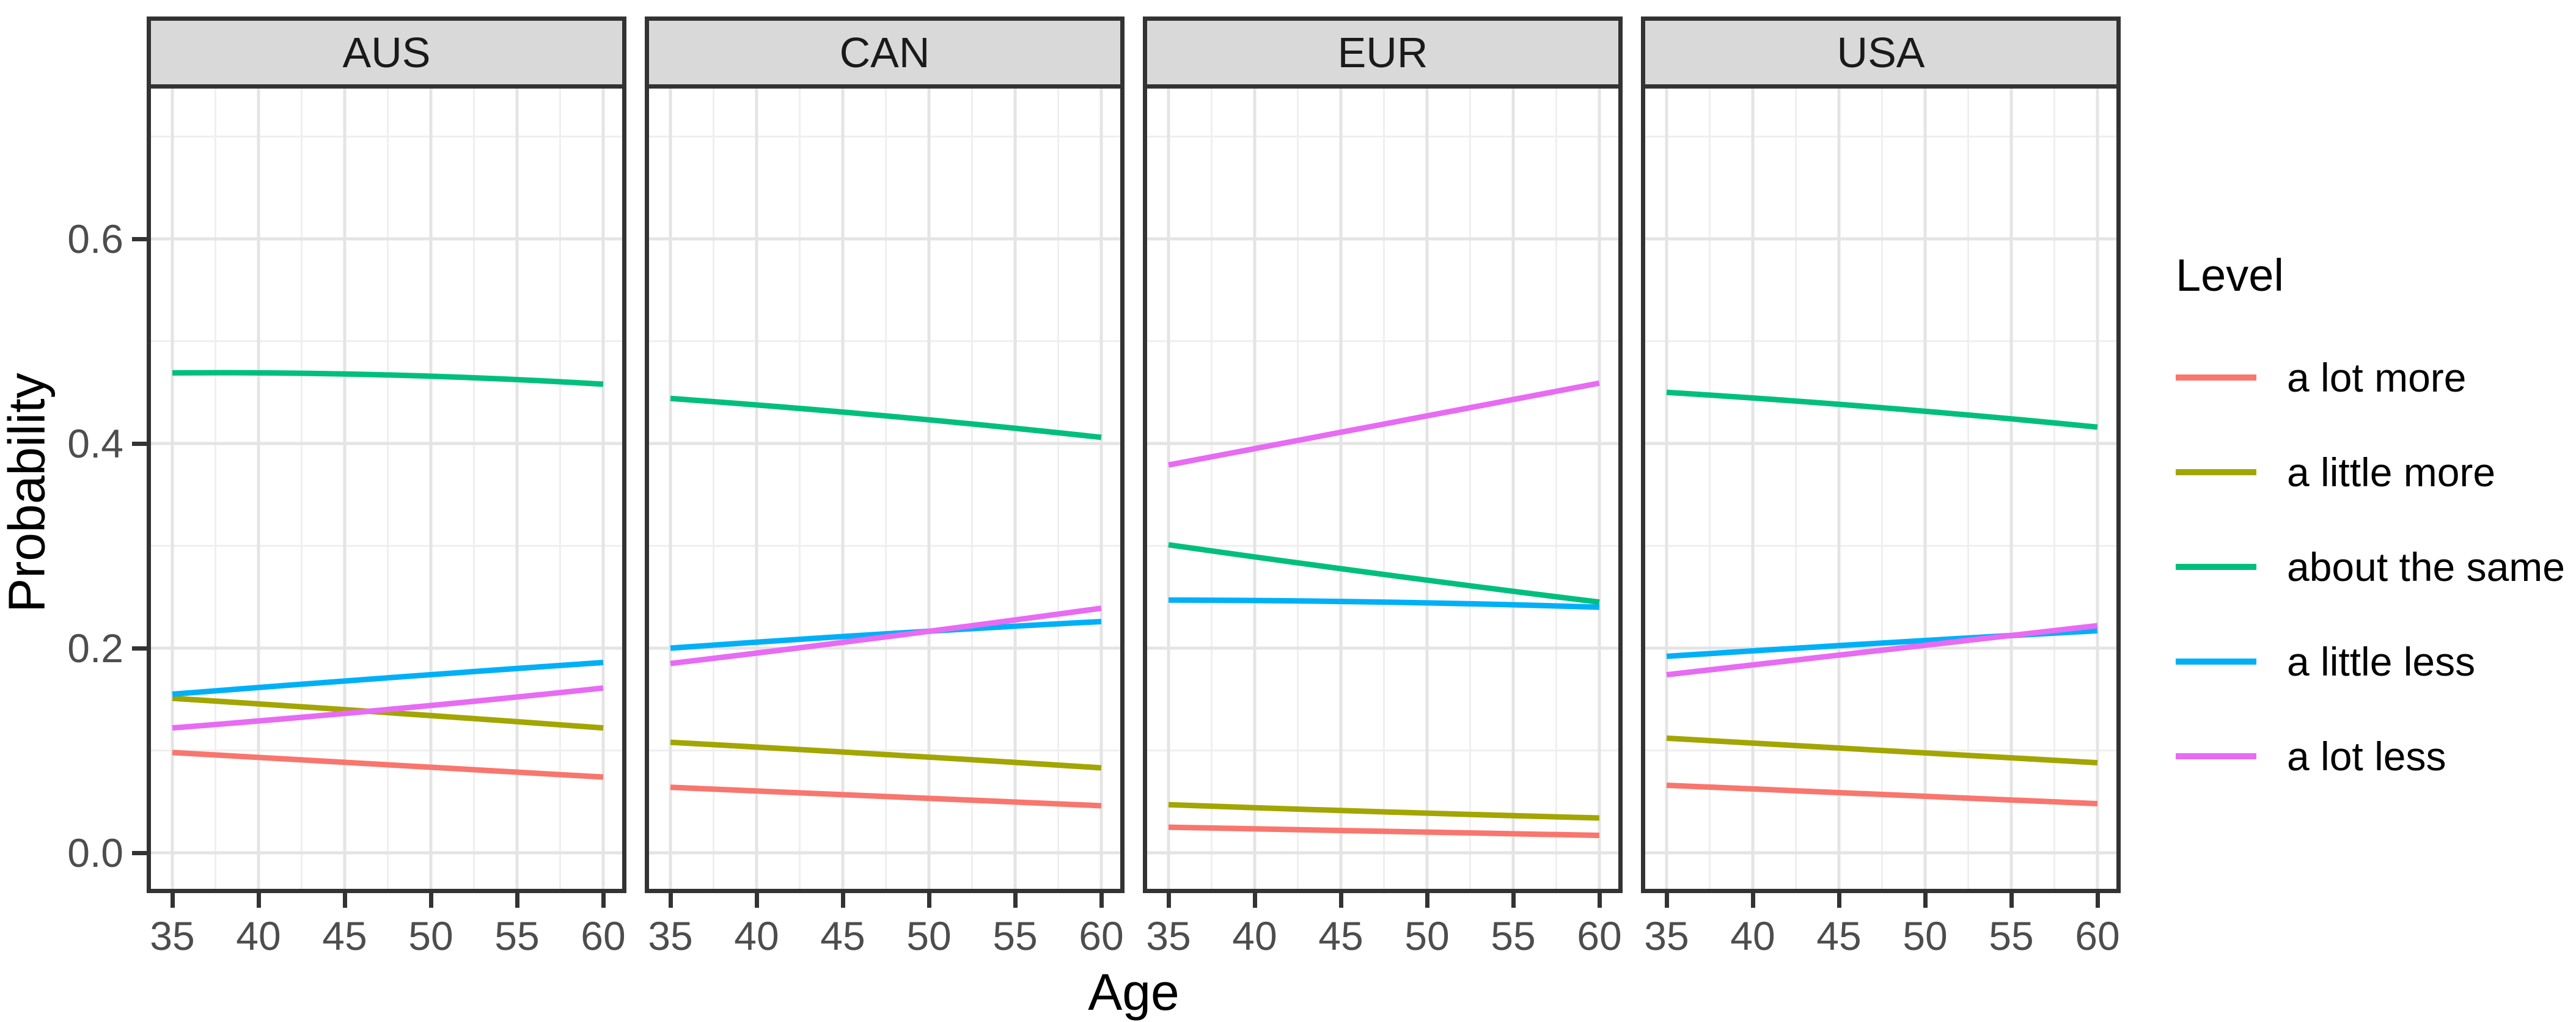 This screenshot has width=2576, height=1022. I want to click on facet-strip-label: CAN, so click(884, 53).